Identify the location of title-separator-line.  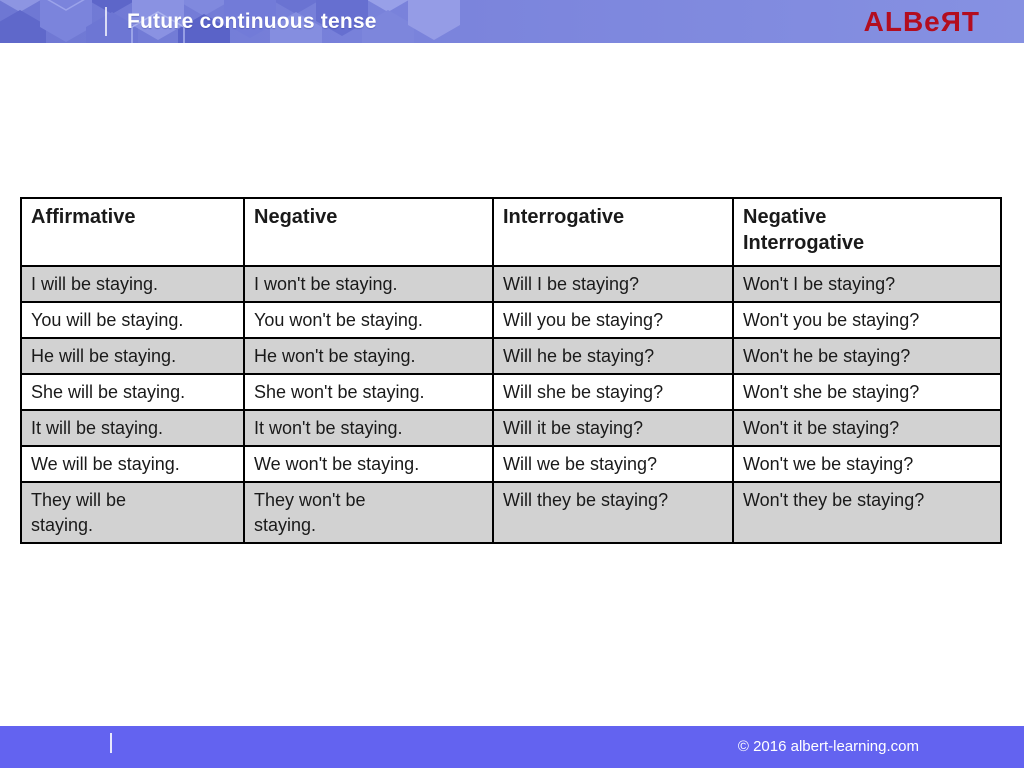
(106, 21).